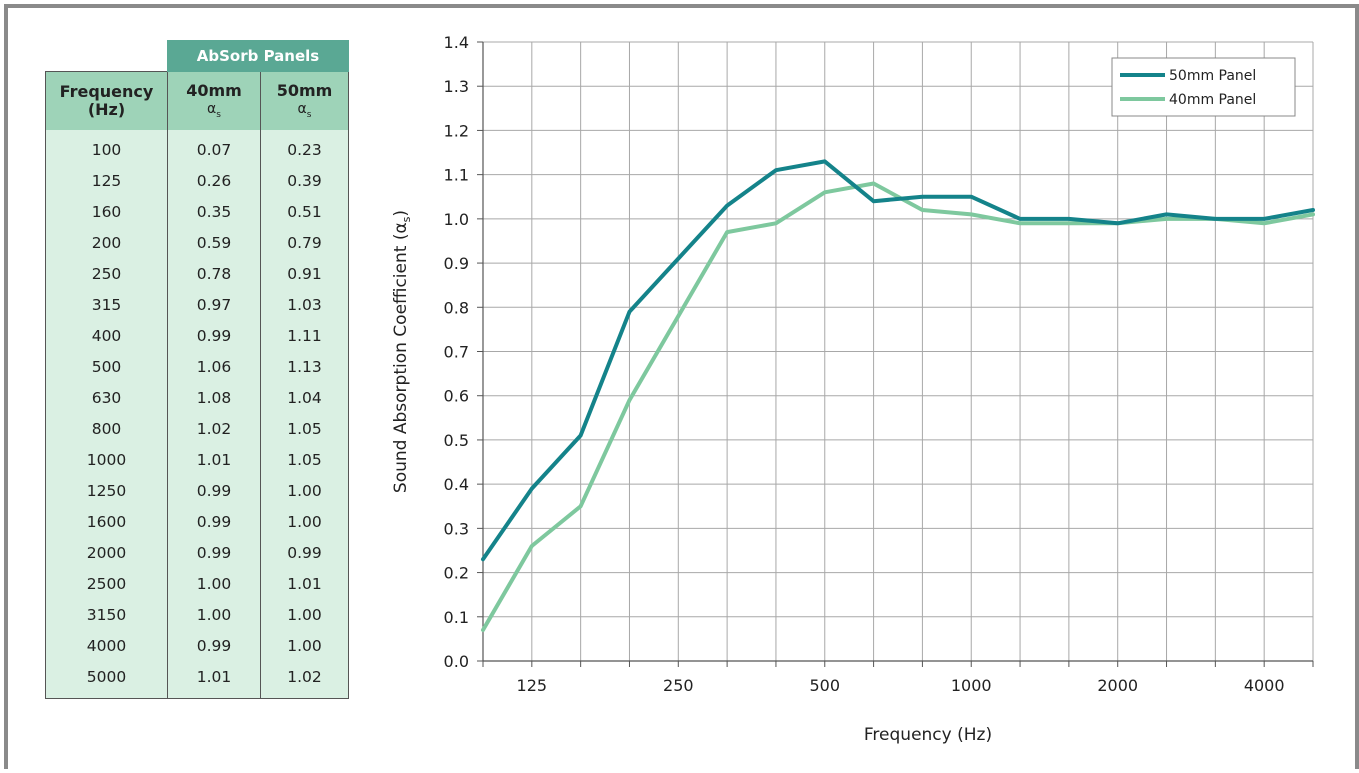 The width and height of the screenshot is (1359, 773). I want to click on table-row: 2500 1.00 1.01, so click(197, 583).